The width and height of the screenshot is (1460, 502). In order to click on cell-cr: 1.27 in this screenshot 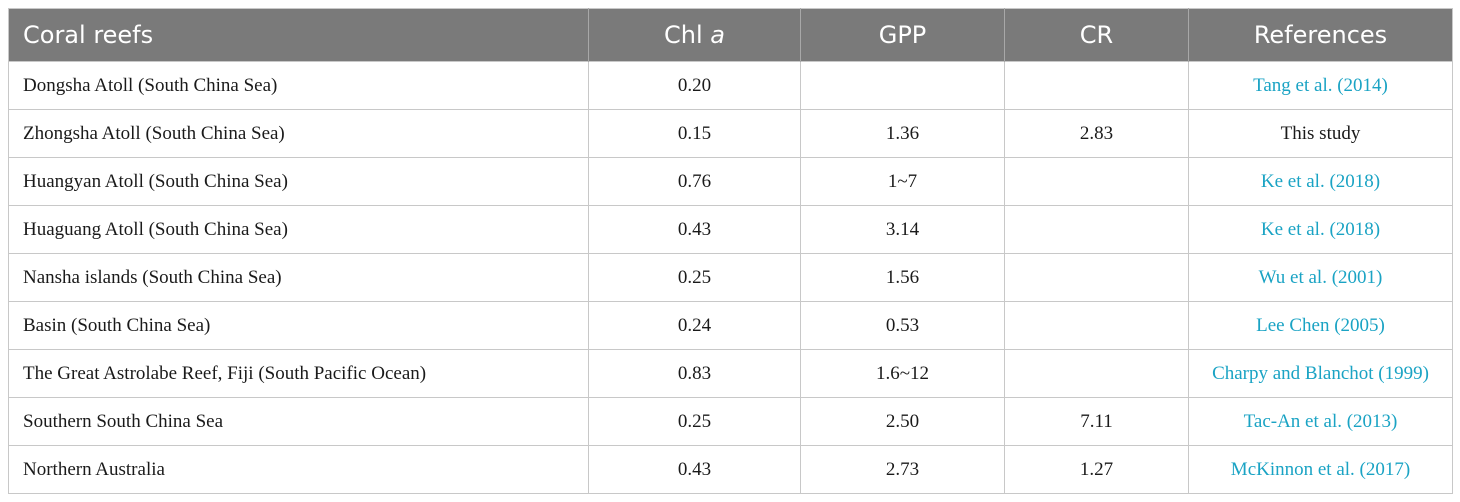, I will do `click(1096, 469)`.